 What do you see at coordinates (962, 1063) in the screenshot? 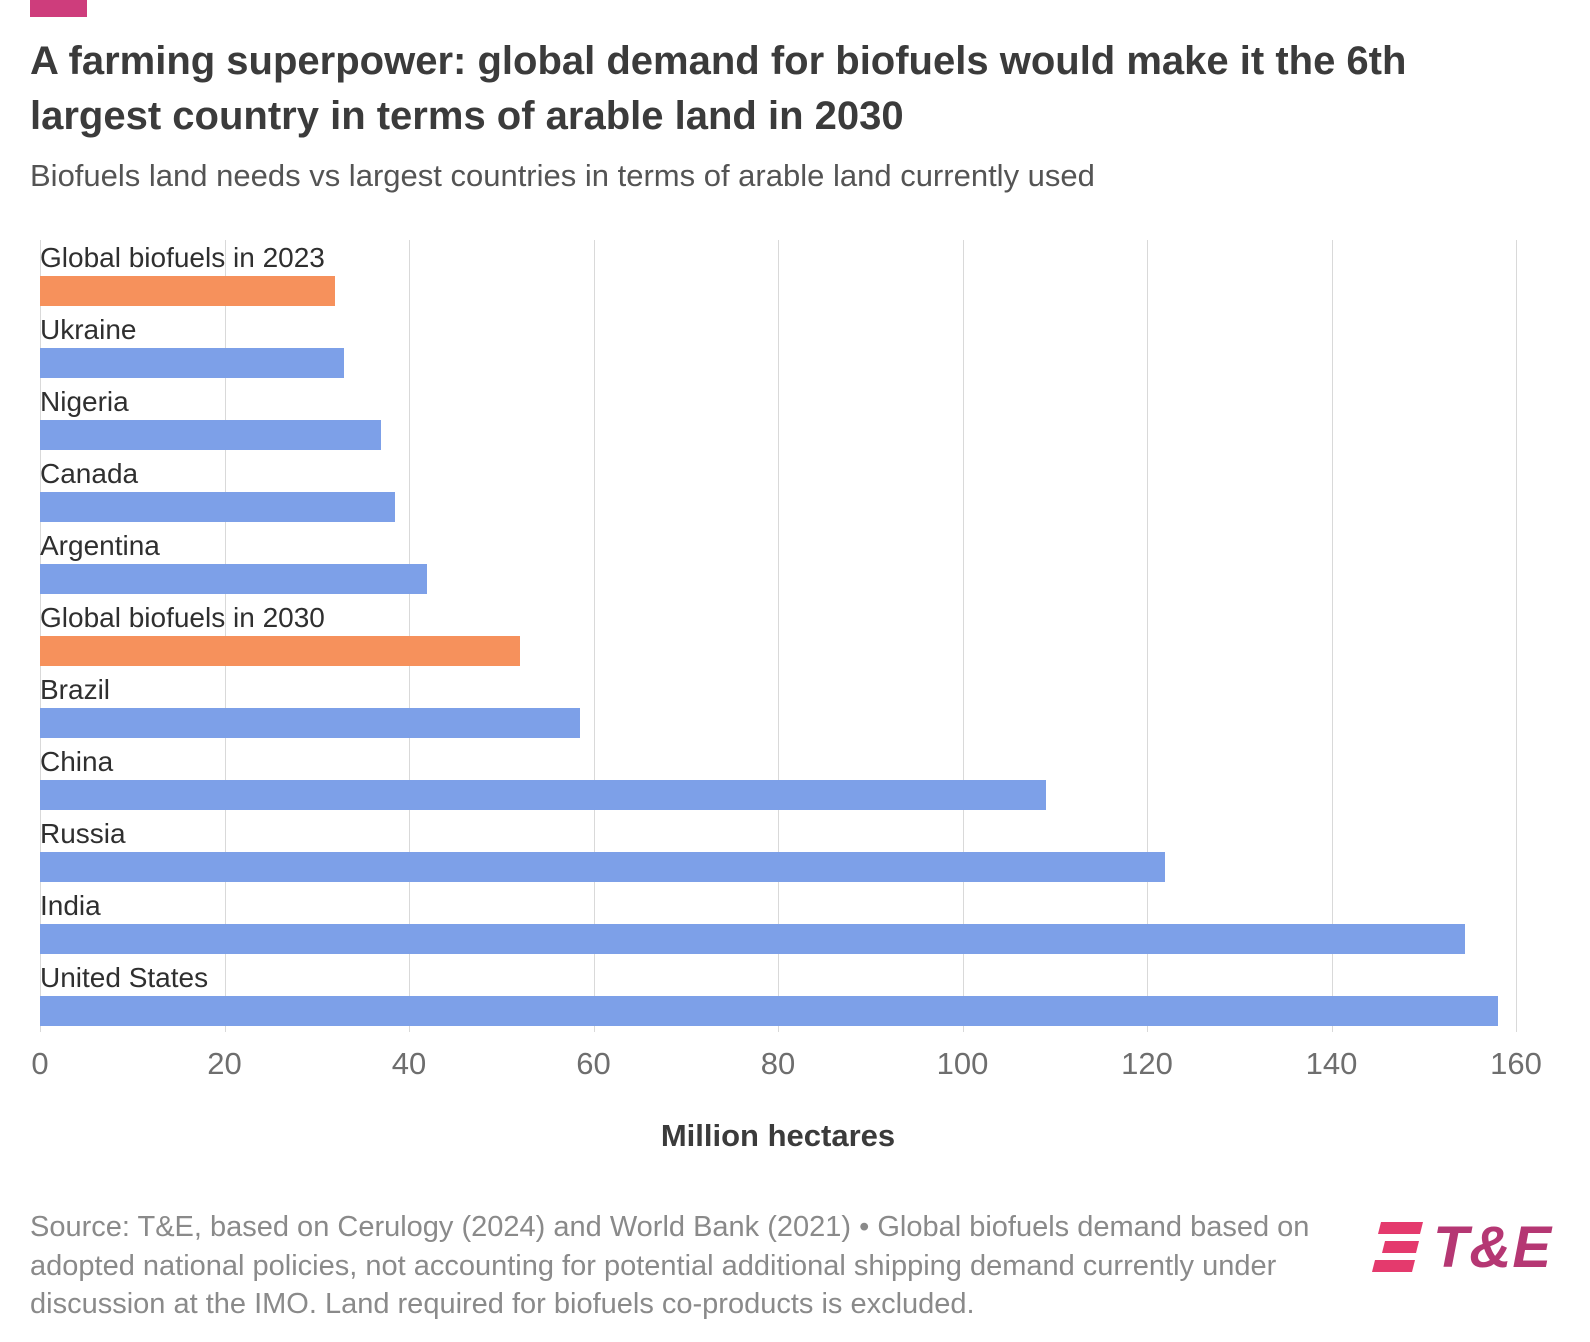
I see `x-tick-label: 100` at bounding box center [962, 1063].